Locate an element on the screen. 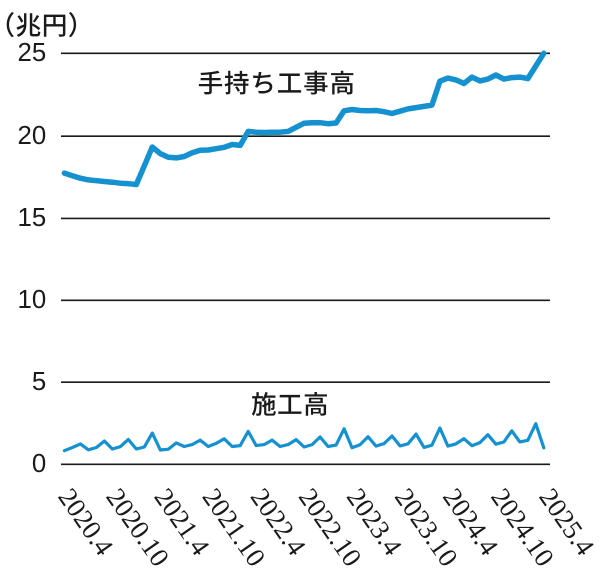 Image resolution: width=601 pixels, height=570 pixels. svg-text: 5 is located at coordinates (39, 382).